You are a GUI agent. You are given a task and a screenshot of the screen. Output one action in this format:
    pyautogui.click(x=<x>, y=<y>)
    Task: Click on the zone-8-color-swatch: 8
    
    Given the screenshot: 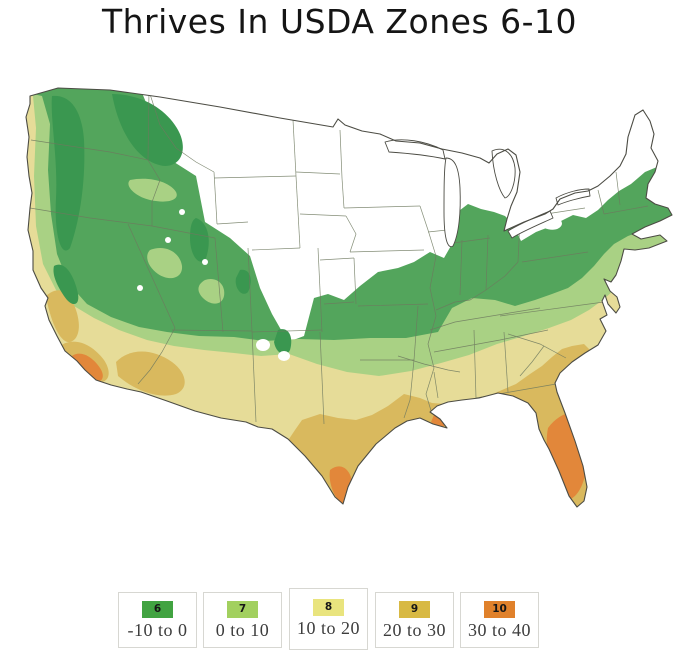 What is the action you would take?
    pyautogui.click(x=328, y=607)
    